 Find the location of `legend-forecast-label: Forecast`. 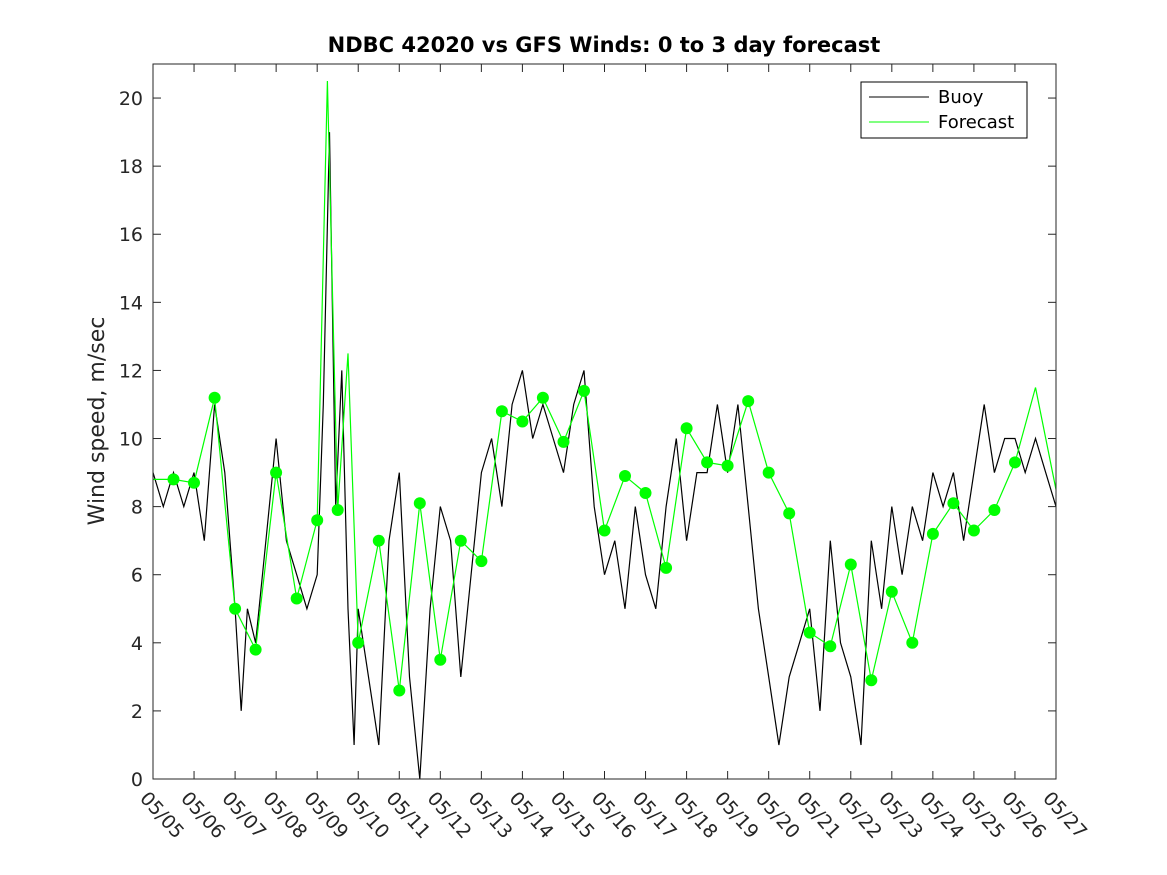

legend-forecast-label: Forecast is located at coordinates (976, 122).